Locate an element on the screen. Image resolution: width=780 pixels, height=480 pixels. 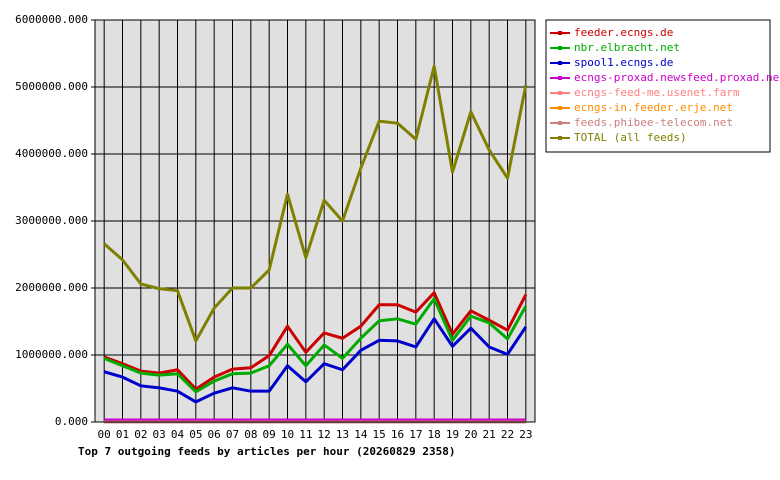
legend is located at coordinates (658, 86).